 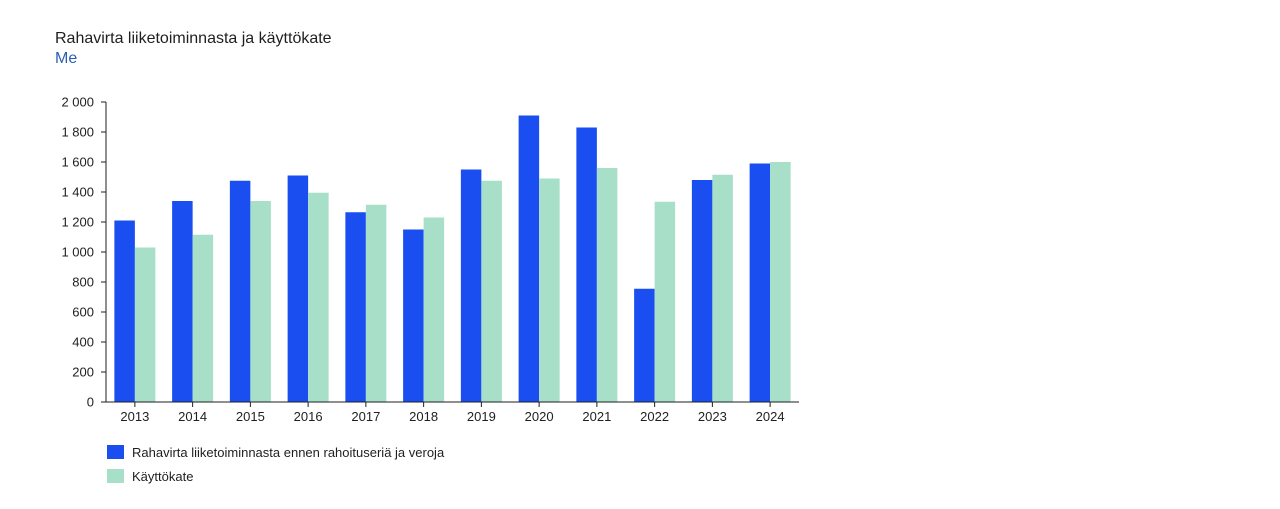 What do you see at coordinates (539, 416) in the screenshot?
I see `x-tick-label: 2020` at bounding box center [539, 416].